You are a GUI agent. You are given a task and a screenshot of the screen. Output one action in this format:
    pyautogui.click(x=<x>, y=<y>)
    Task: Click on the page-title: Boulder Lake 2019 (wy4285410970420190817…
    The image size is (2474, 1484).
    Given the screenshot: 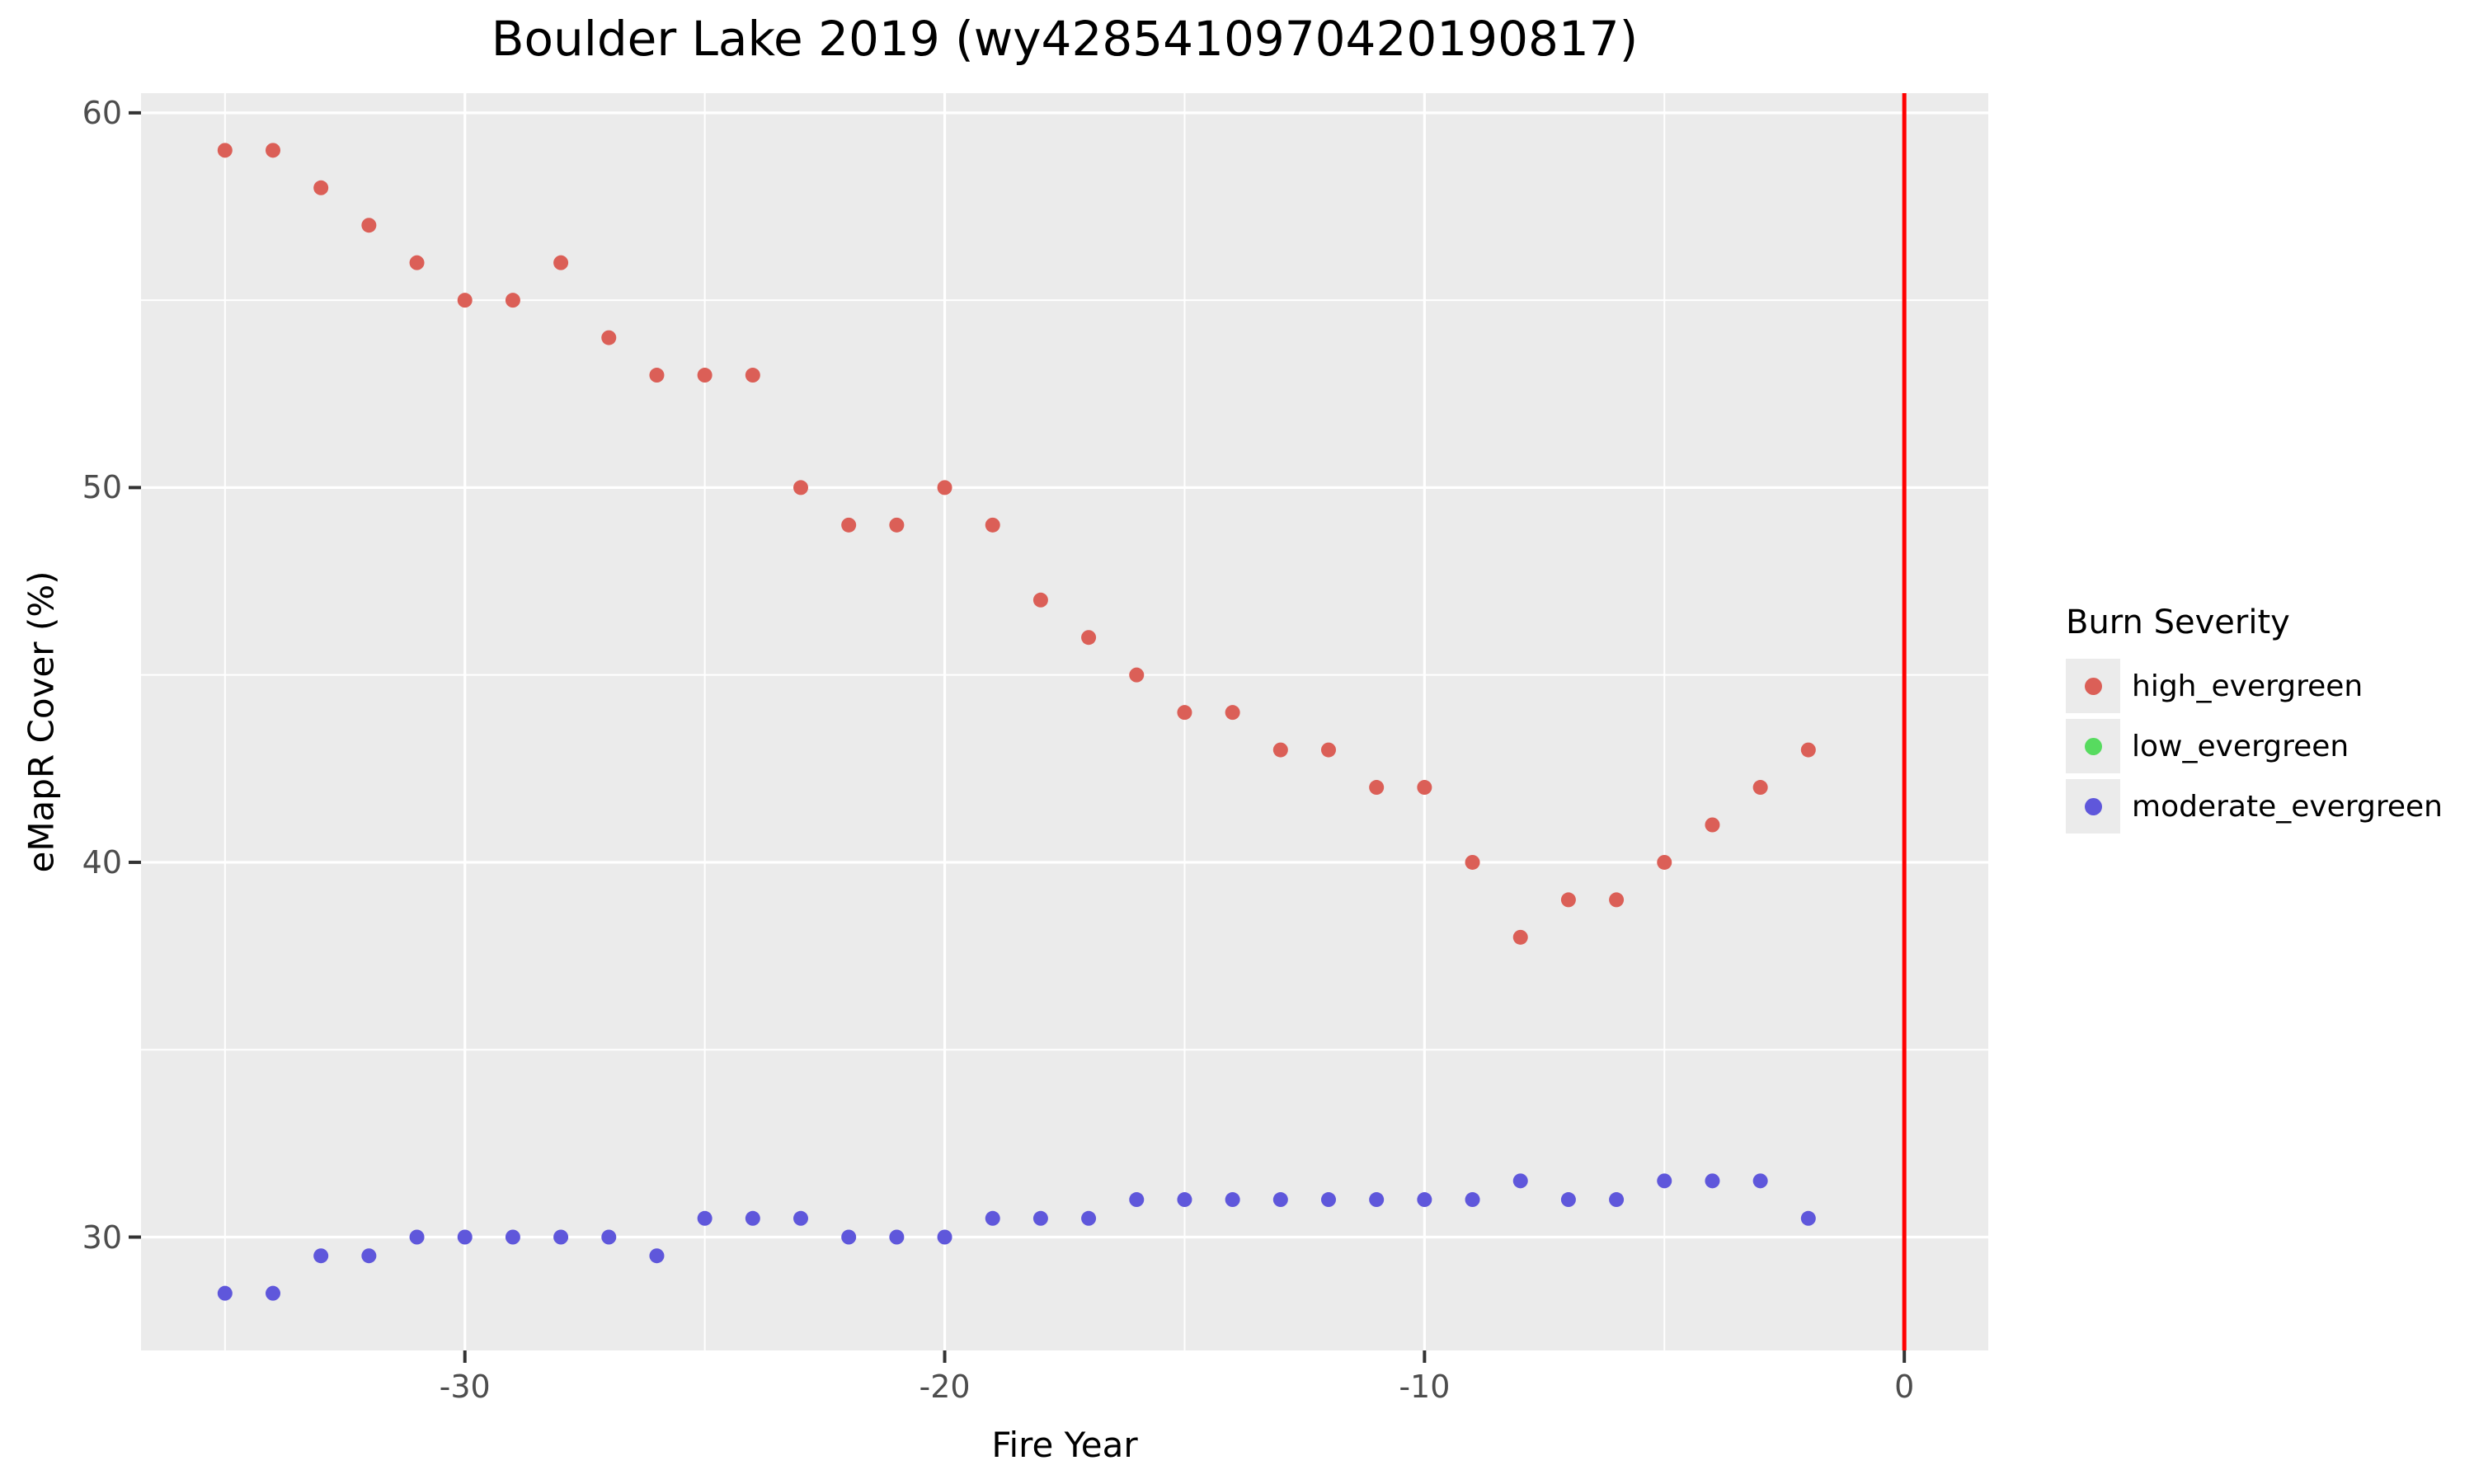 What is the action you would take?
    pyautogui.click(x=1065, y=39)
    